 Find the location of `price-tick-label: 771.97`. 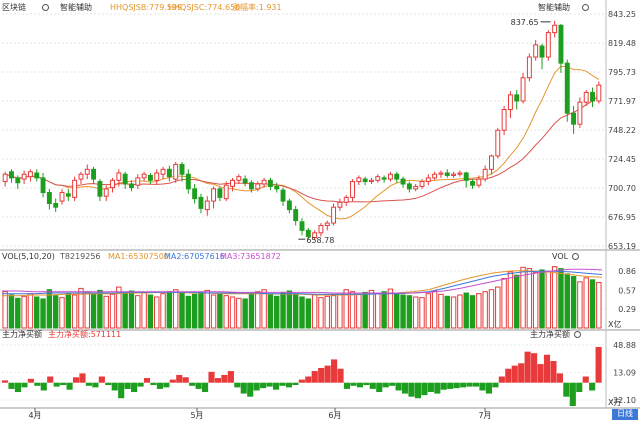

price-tick-label: 771.97 is located at coordinates (622, 101).